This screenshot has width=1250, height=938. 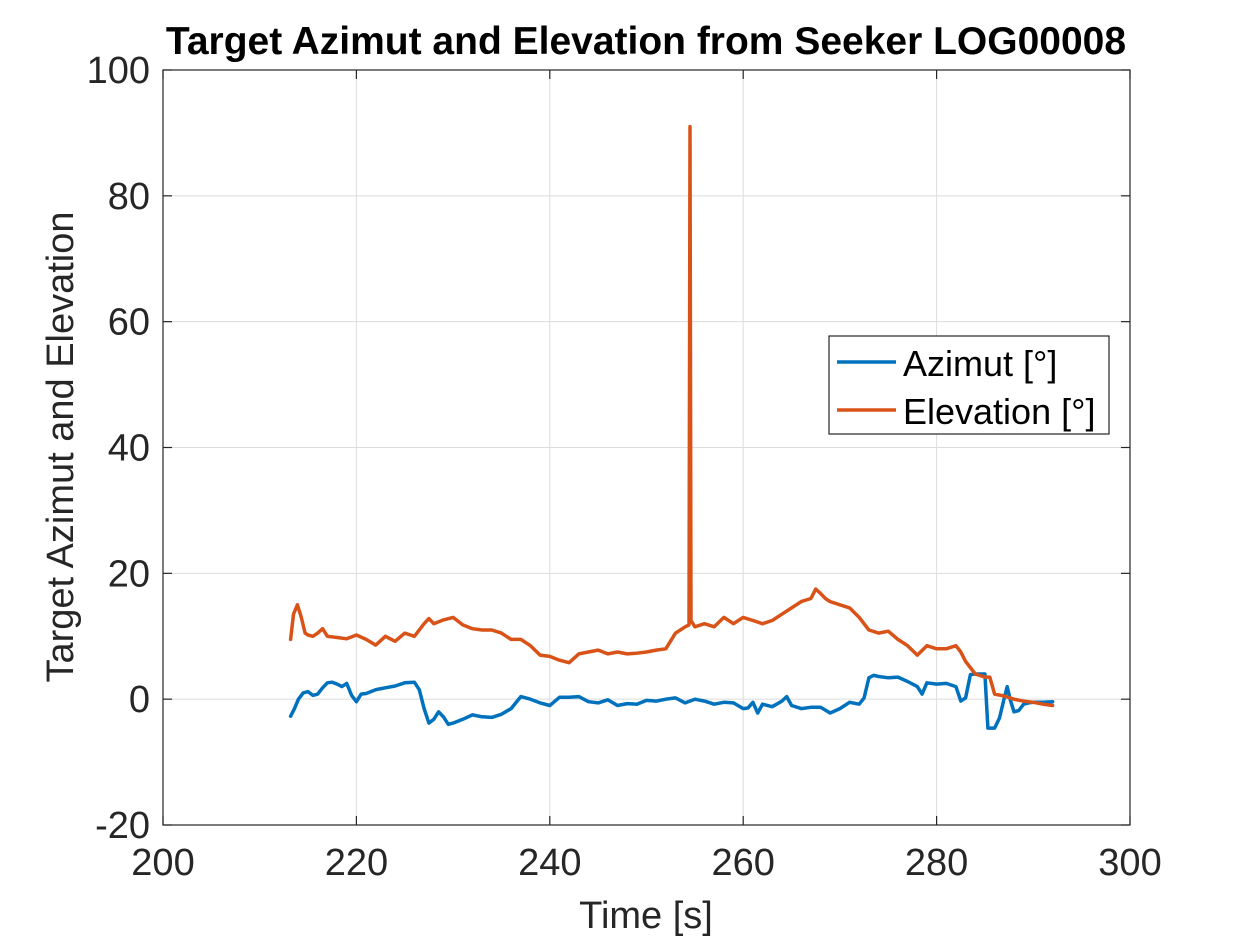 What do you see at coordinates (122, 826) in the screenshot?
I see `y-tick-label: -20` at bounding box center [122, 826].